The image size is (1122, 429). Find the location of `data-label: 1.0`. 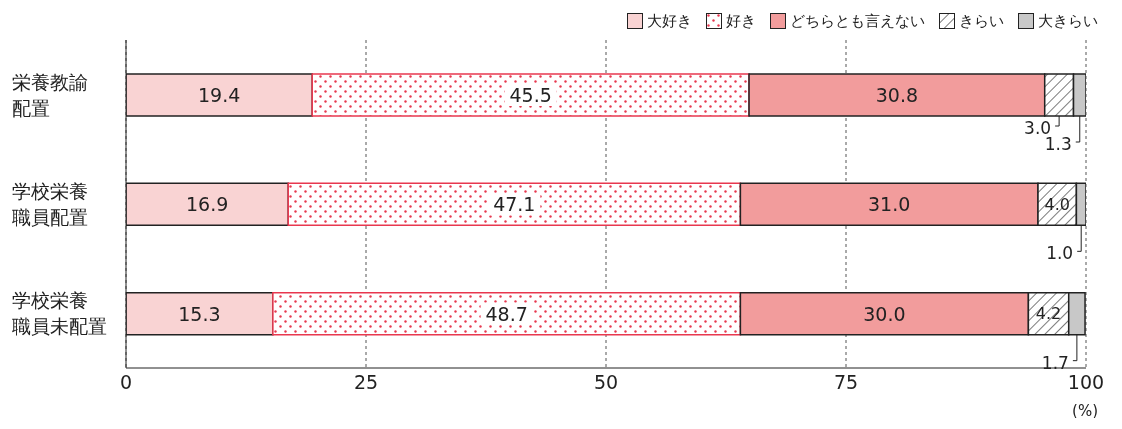

data-label: 1.0 is located at coordinates (1060, 253).